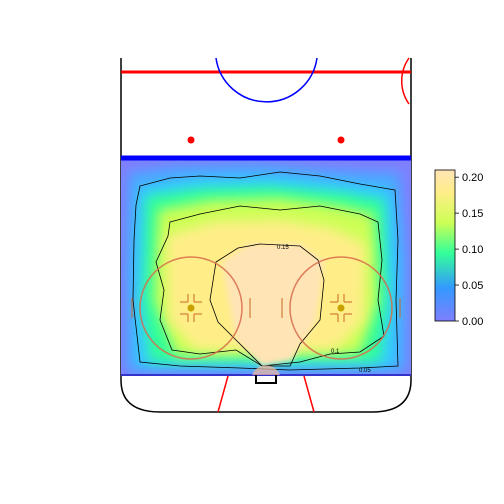  Describe the element at coordinates (472, 250) in the screenshot. I see `colorbar-tick-label: 0.10` at that location.